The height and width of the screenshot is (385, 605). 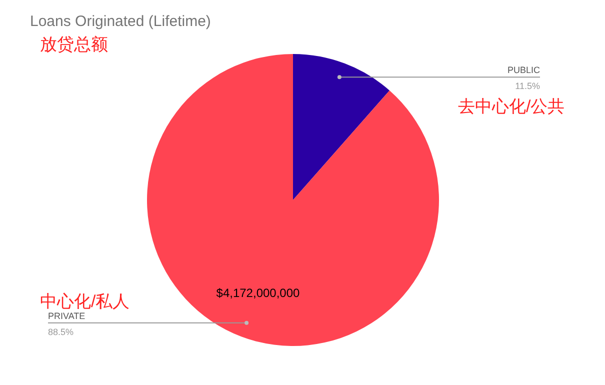 I want to click on text: 去中心化/公共, so click(x=511, y=106).